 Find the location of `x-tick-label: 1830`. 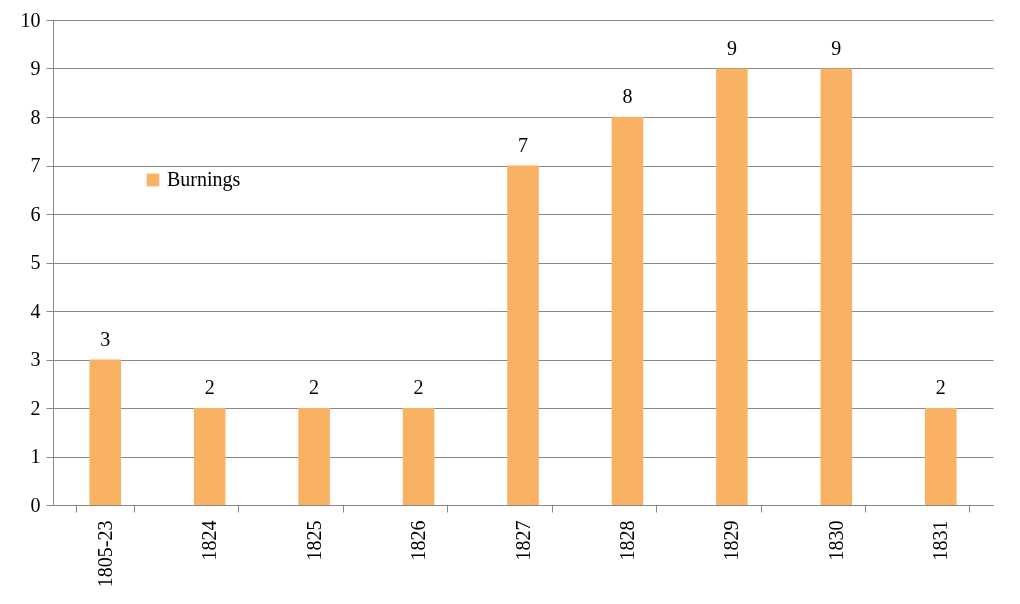

x-tick-label: 1830 is located at coordinates (835, 540).